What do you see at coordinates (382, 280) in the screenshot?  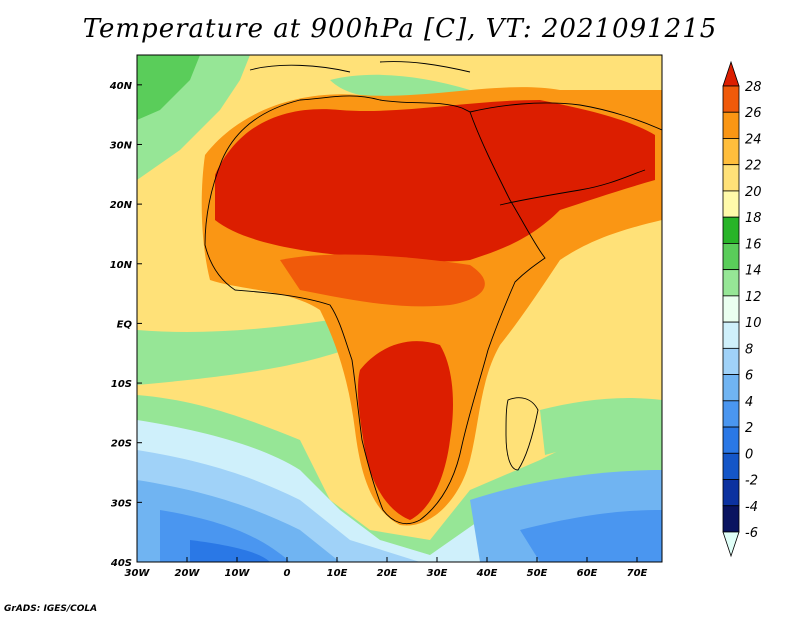 I see `field-sahel-warm` at bounding box center [382, 280].